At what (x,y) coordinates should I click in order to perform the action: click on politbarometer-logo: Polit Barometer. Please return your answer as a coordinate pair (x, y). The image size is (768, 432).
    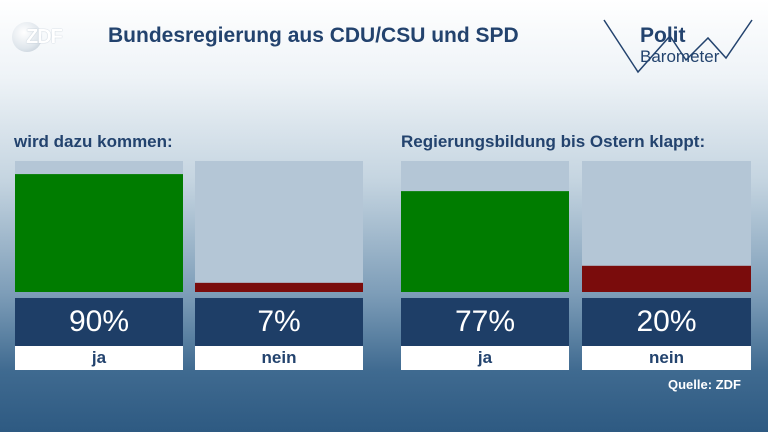
    Looking at the image, I should click on (680, 44).